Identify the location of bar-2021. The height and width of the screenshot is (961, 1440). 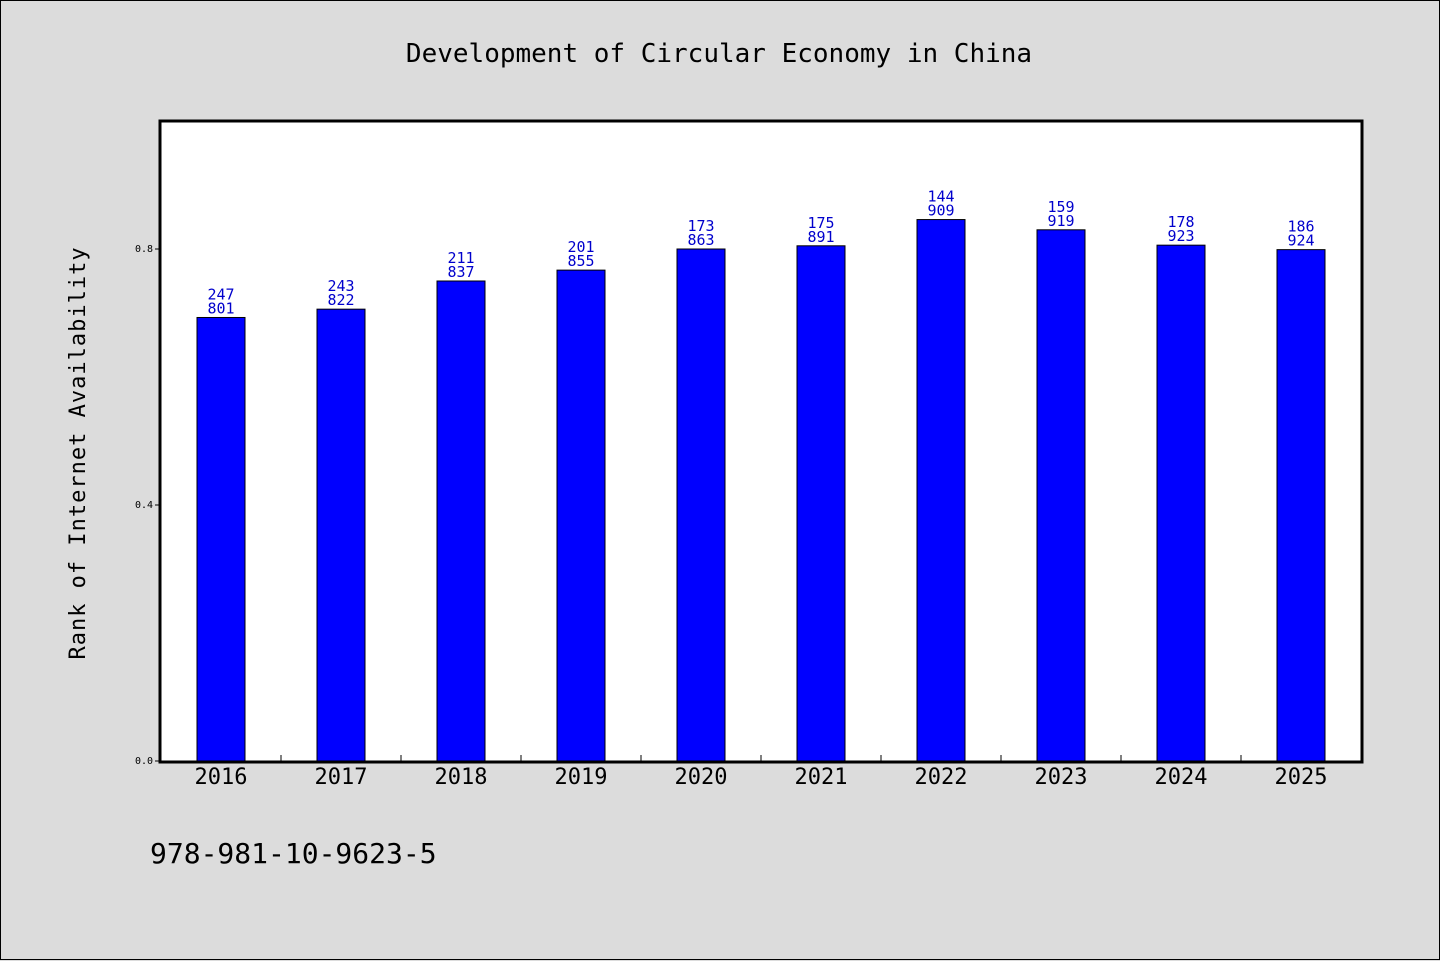
(821, 503).